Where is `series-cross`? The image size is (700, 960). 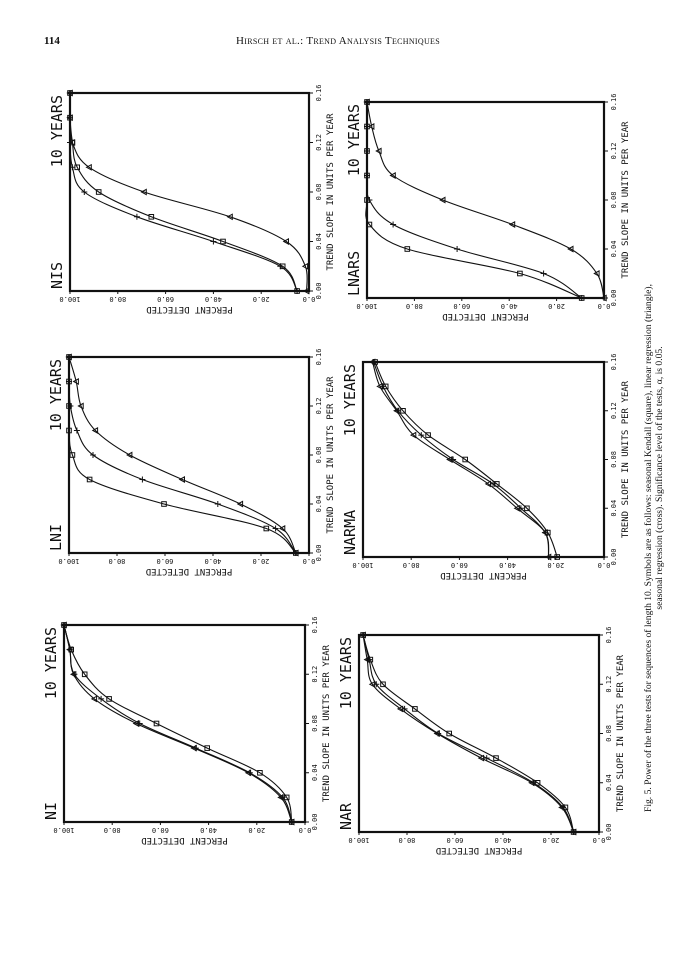 series-cross is located at coordinates (184, 192).